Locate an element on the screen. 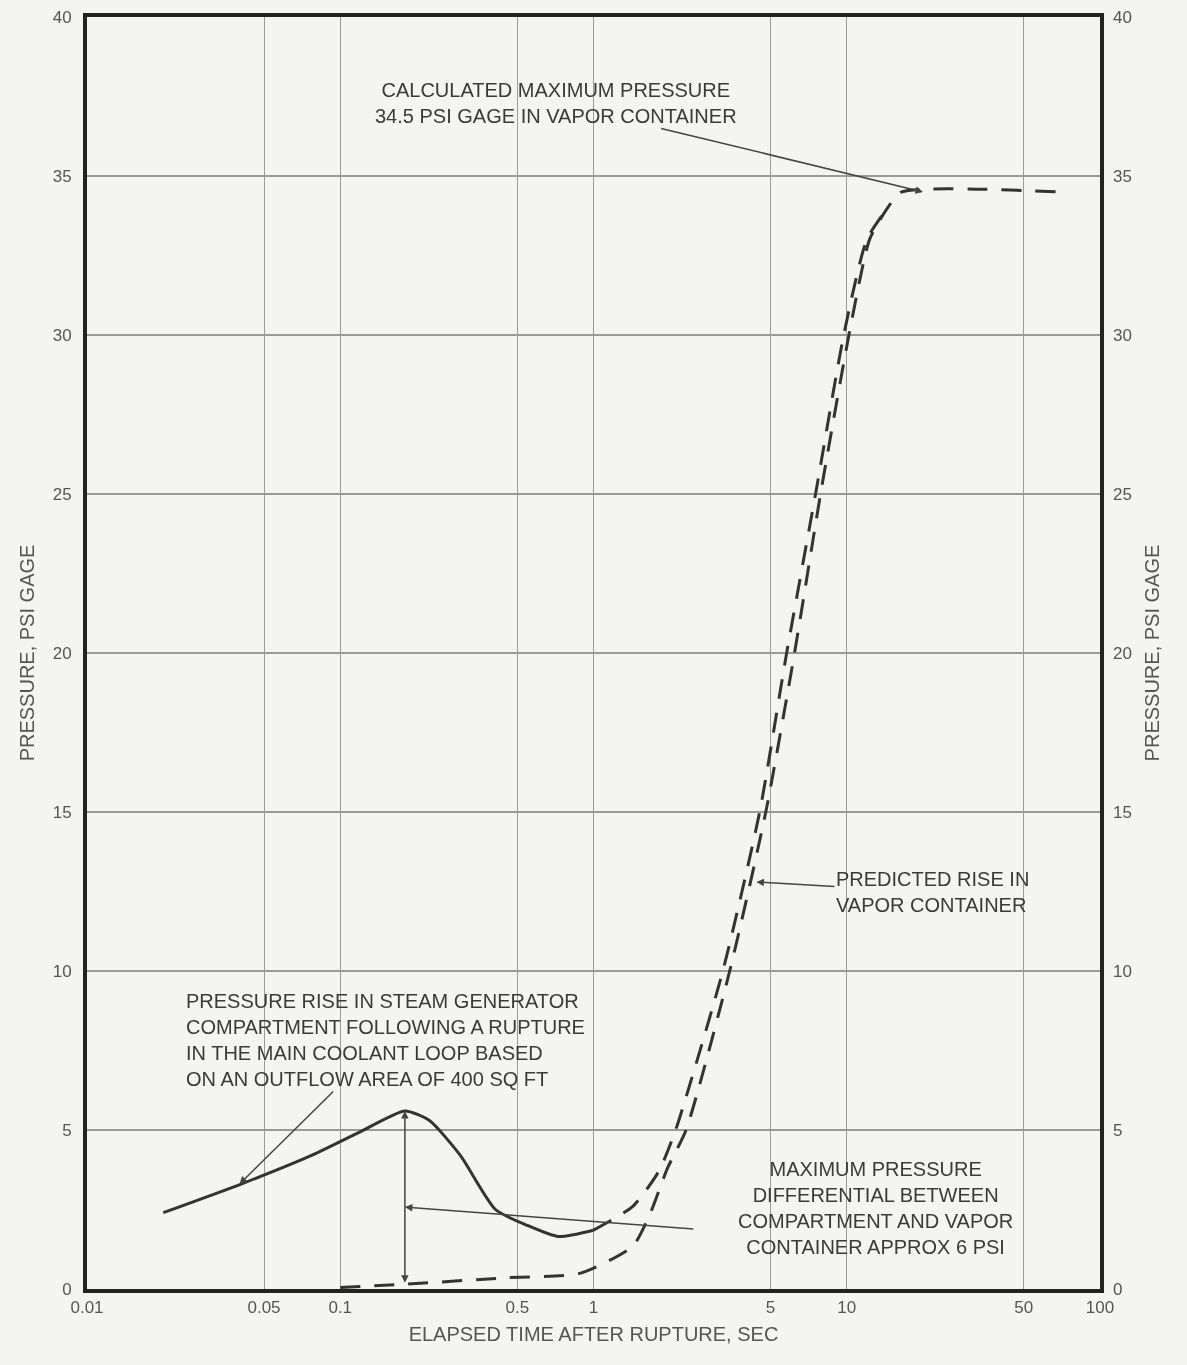  x-tick-label: 1 is located at coordinates (593, 1308).